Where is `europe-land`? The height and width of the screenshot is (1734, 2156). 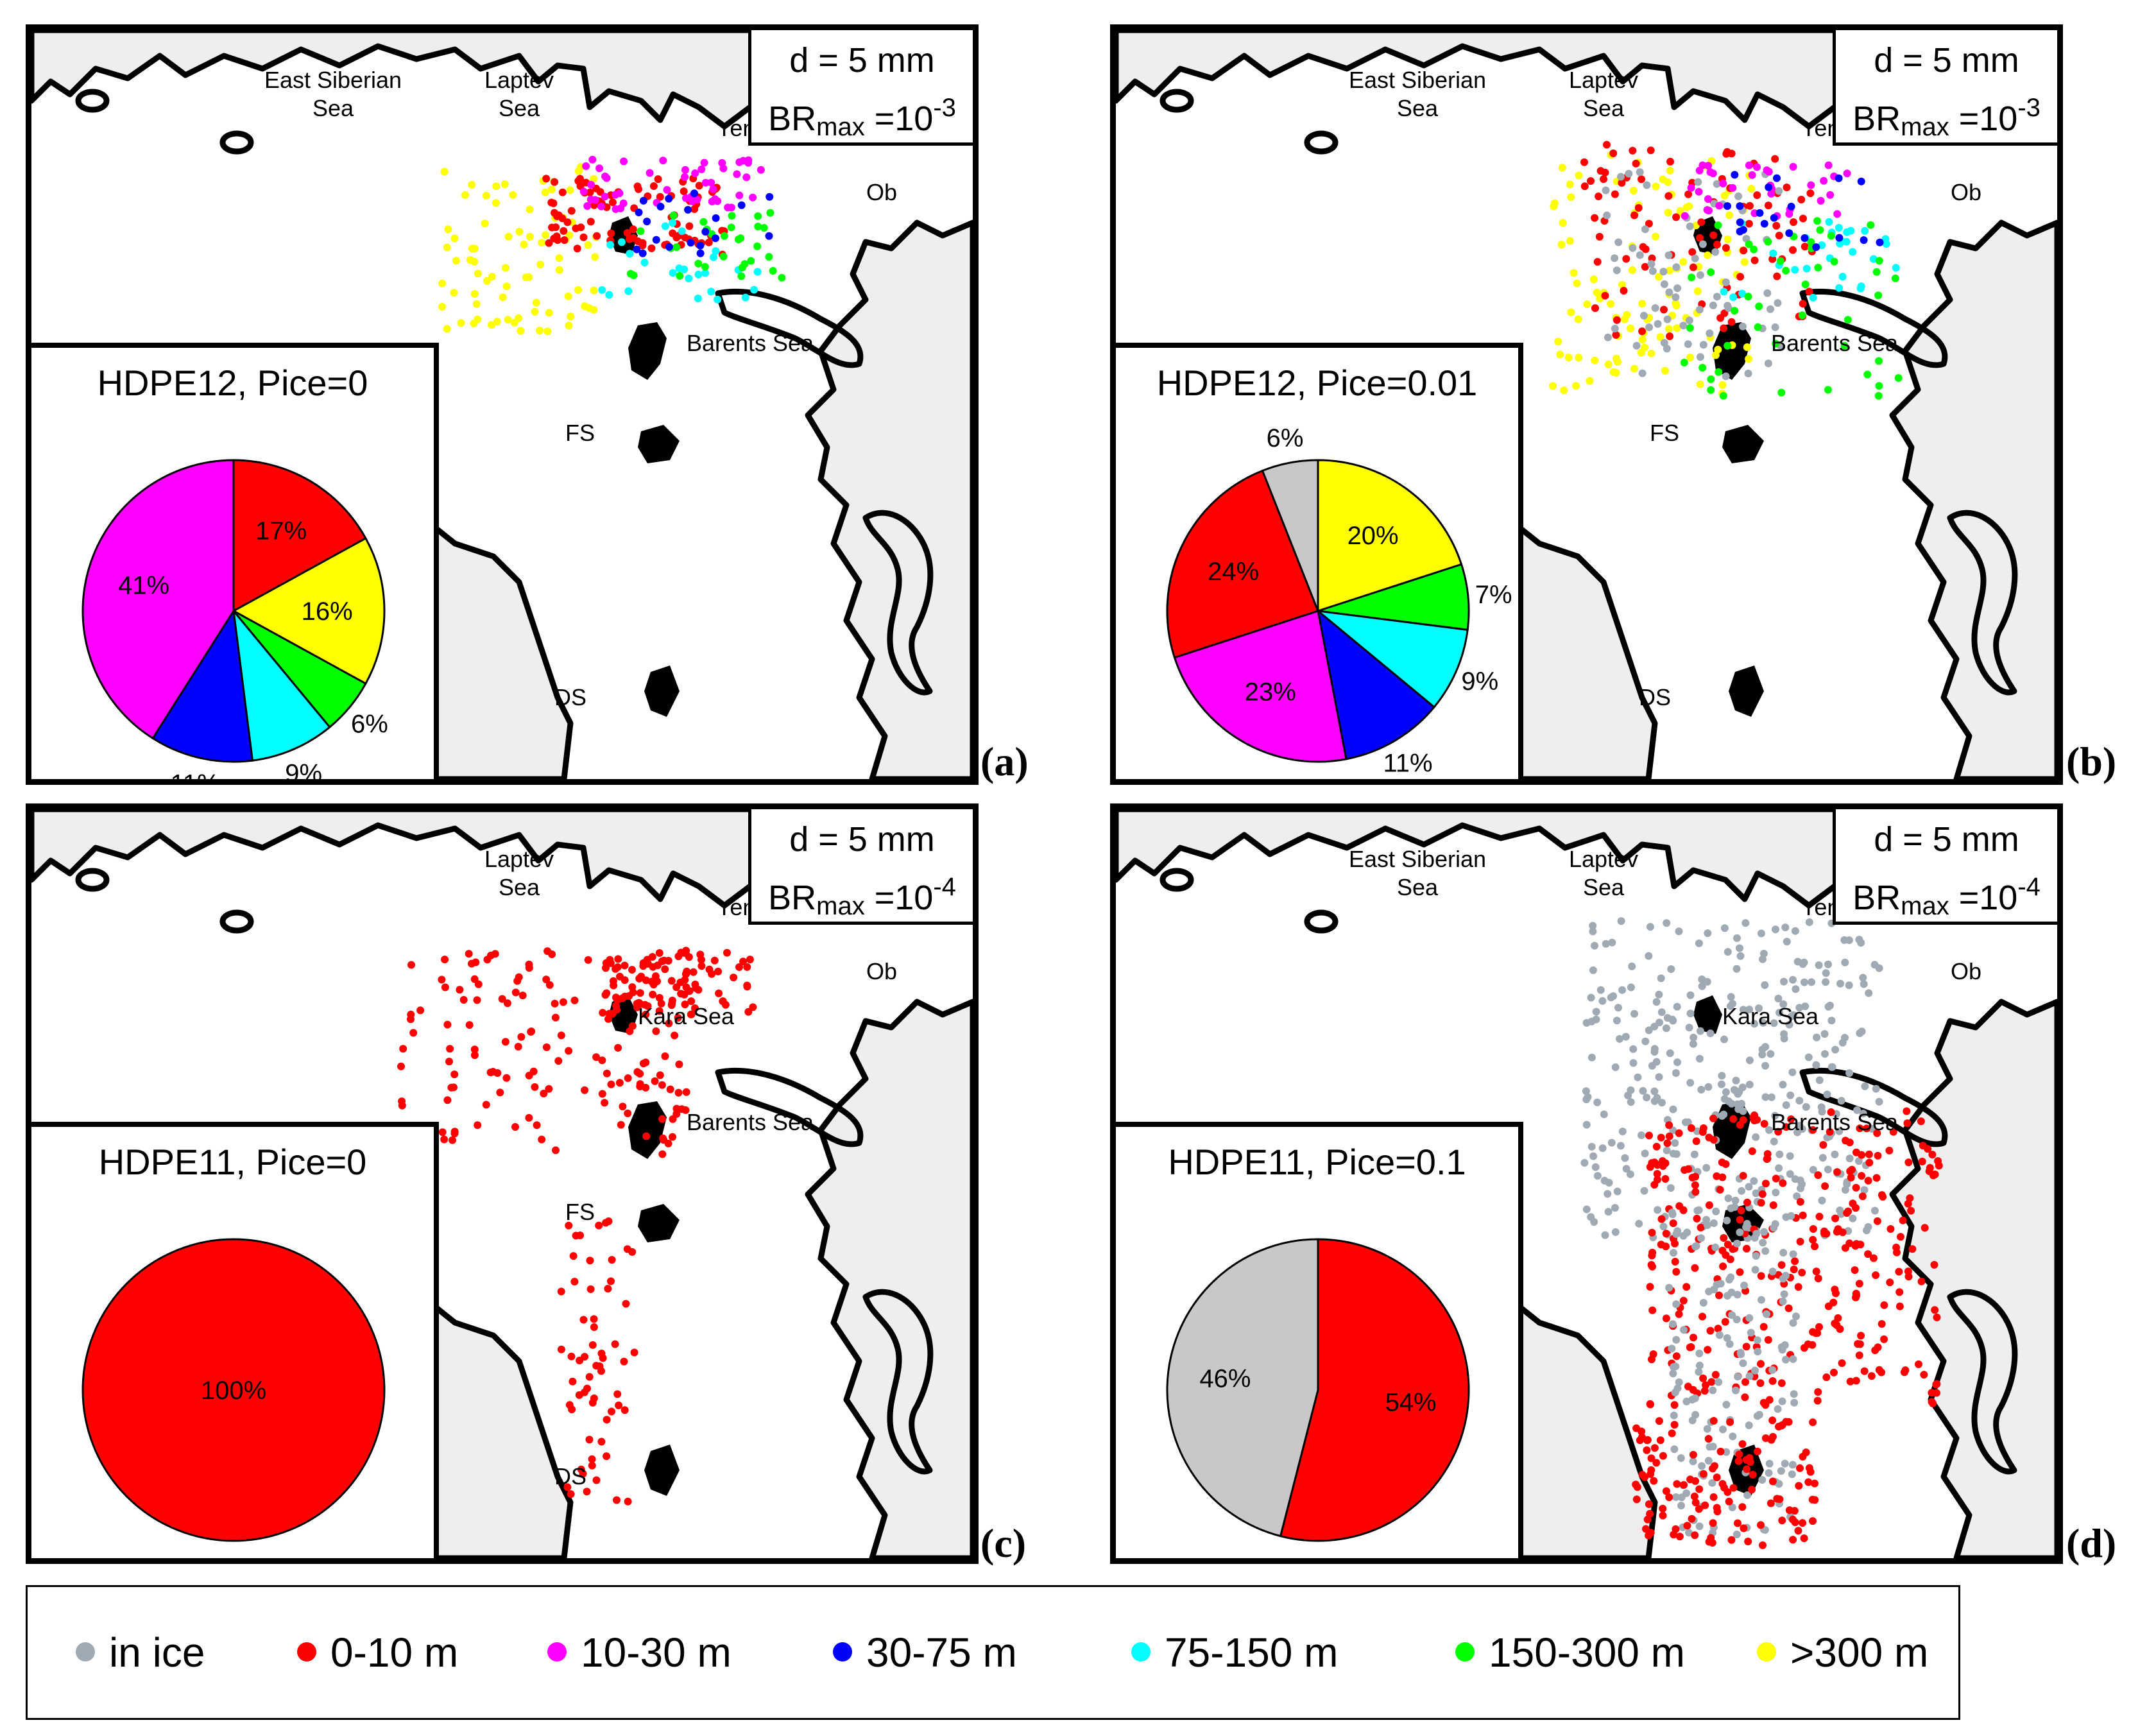 europe-land is located at coordinates (889, 1278).